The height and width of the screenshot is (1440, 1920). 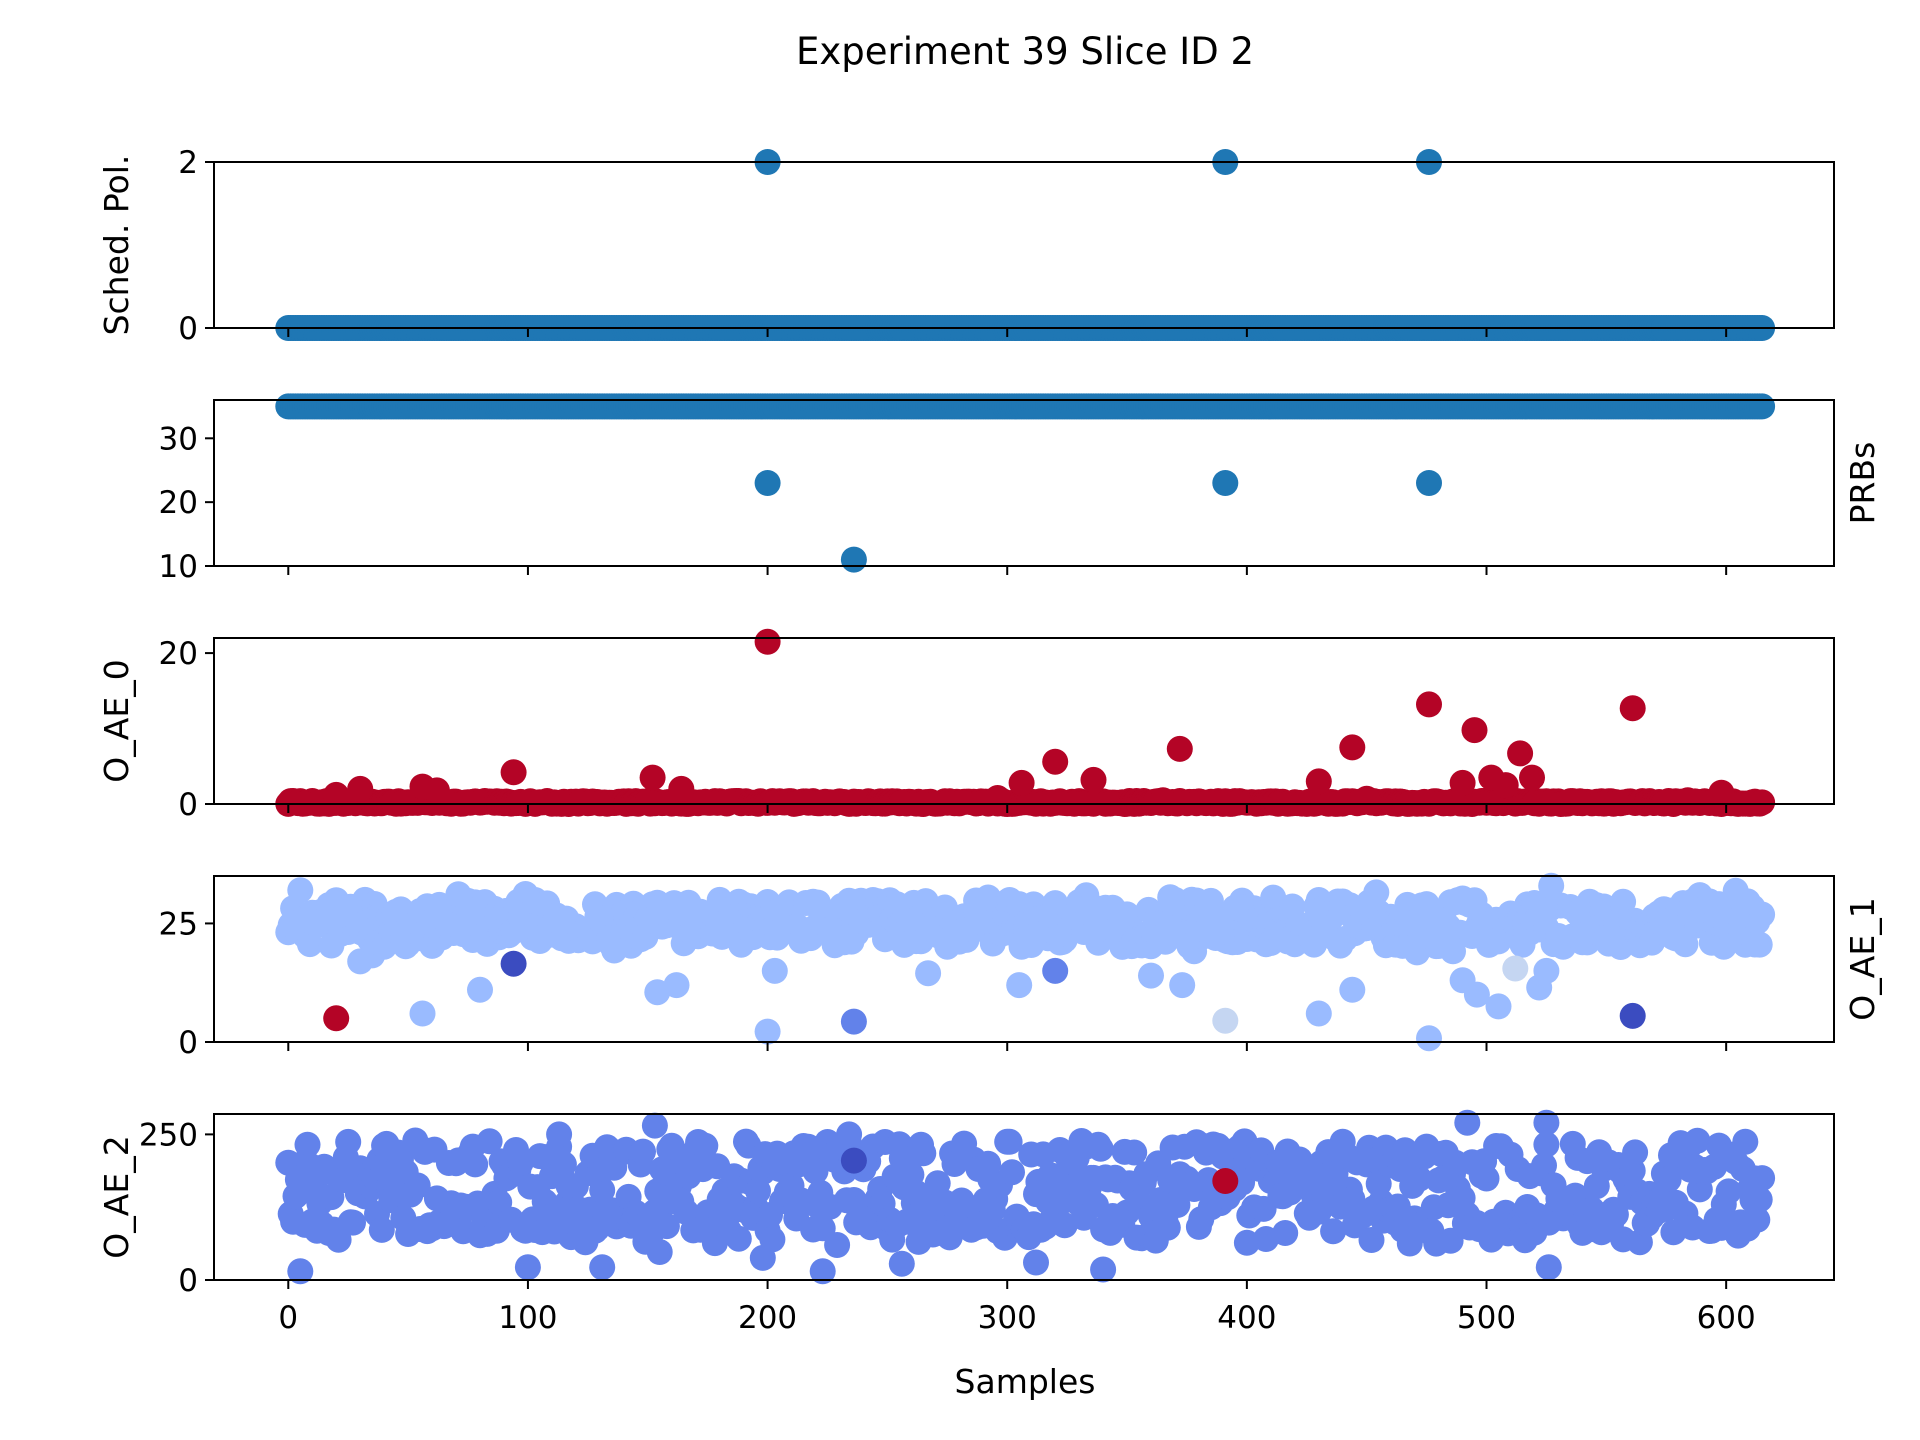 I want to click on x-tick-label: 200, so click(x=767, y=1318).